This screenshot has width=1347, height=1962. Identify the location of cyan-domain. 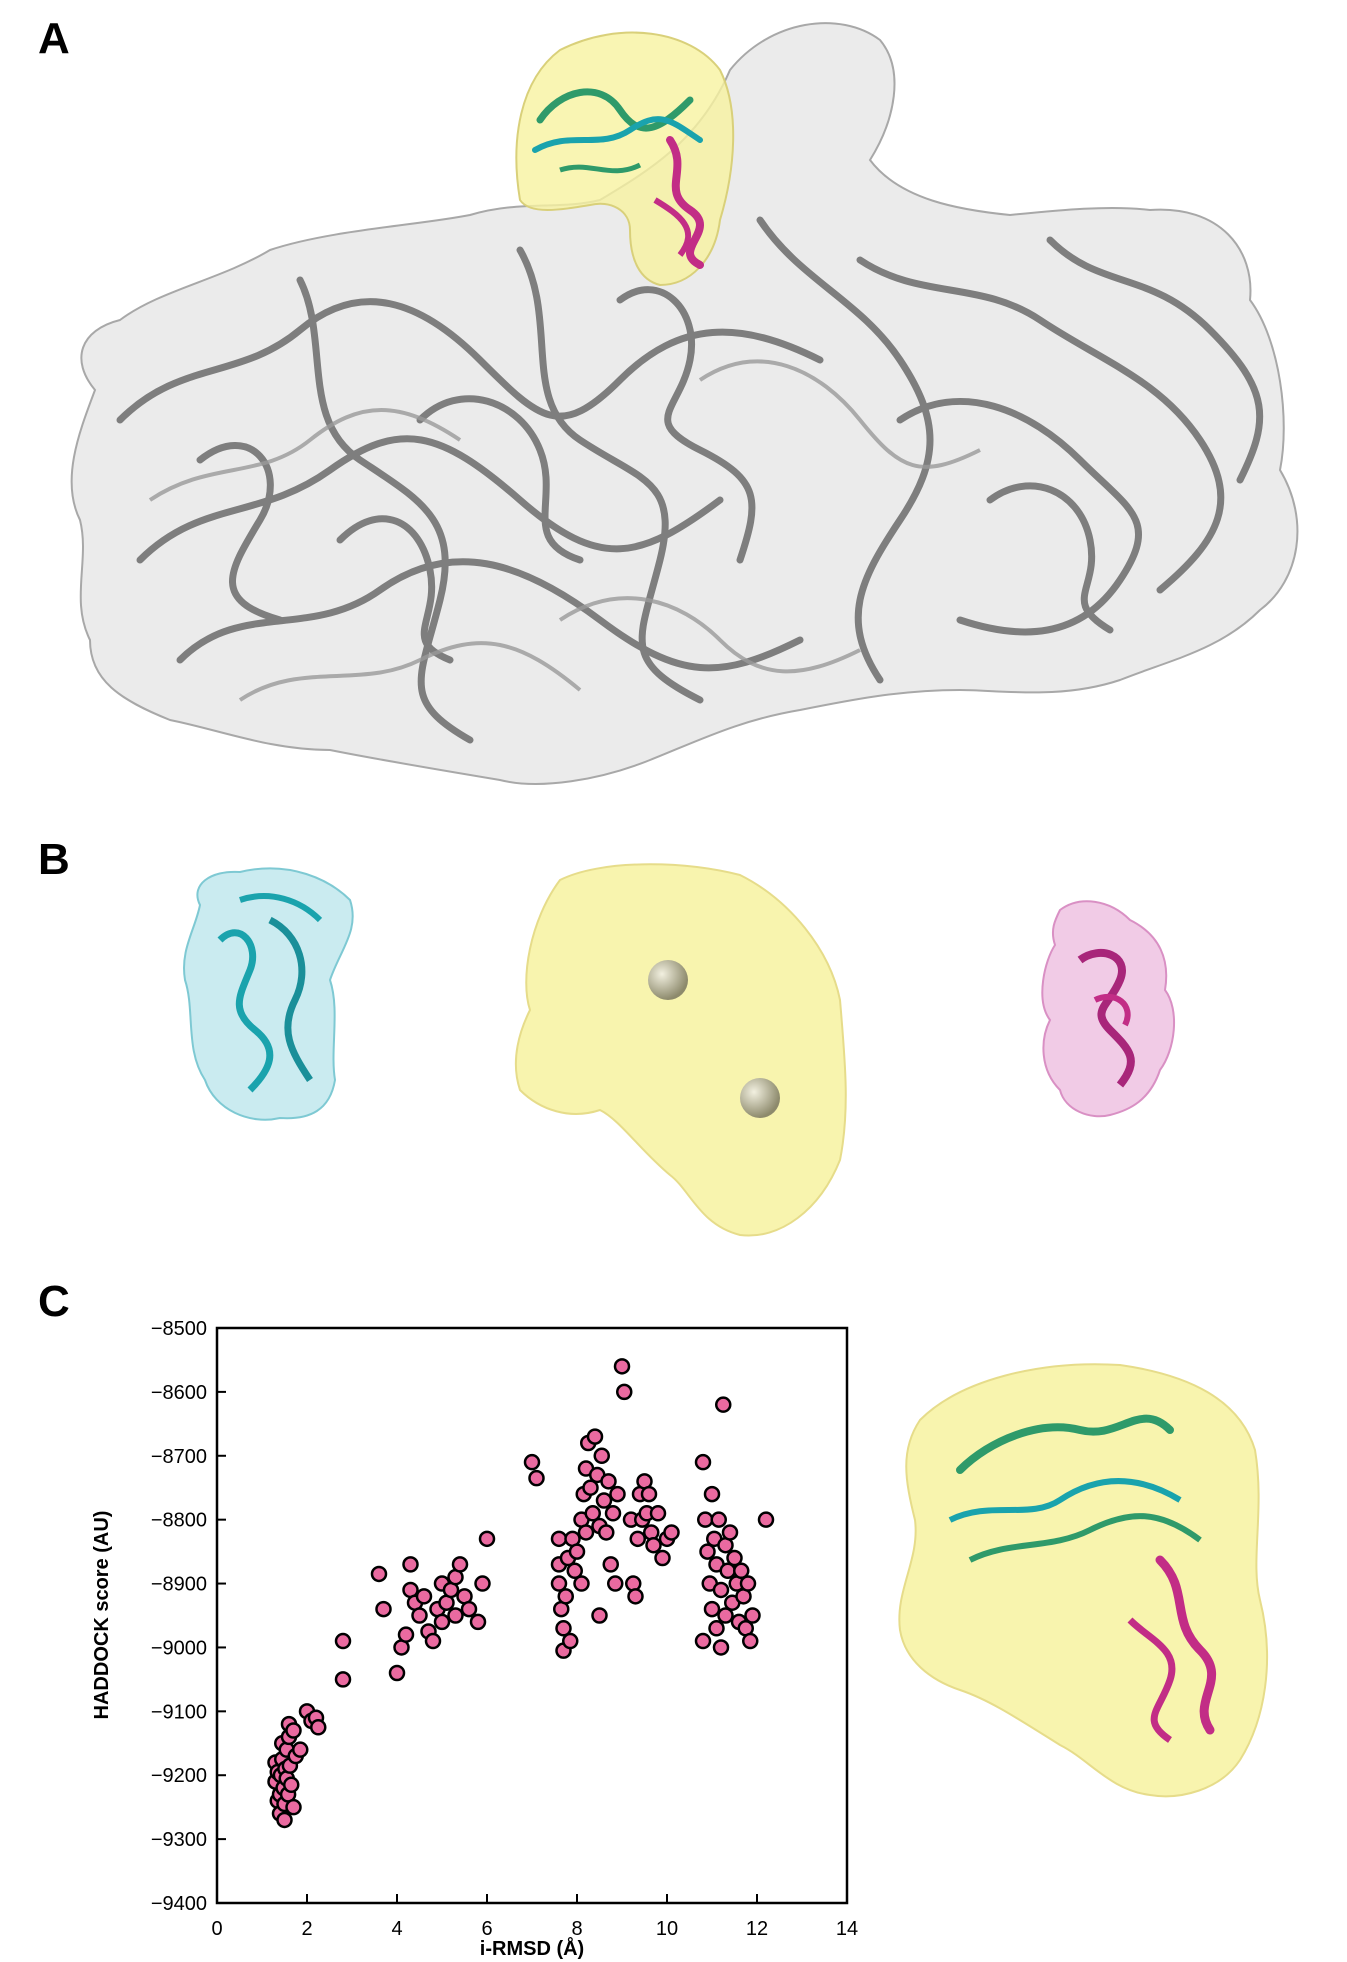
(268, 994).